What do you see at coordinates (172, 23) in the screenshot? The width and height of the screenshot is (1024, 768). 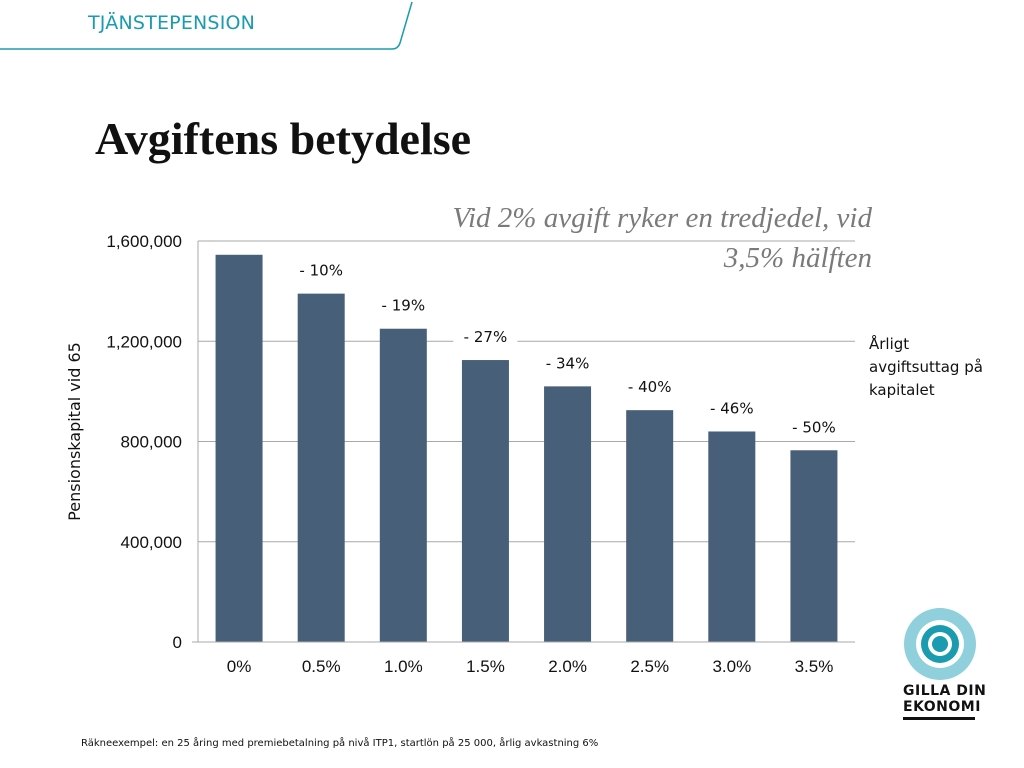 I see `section-header: TJÄNSTEPENSION` at bounding box center [172, 23].